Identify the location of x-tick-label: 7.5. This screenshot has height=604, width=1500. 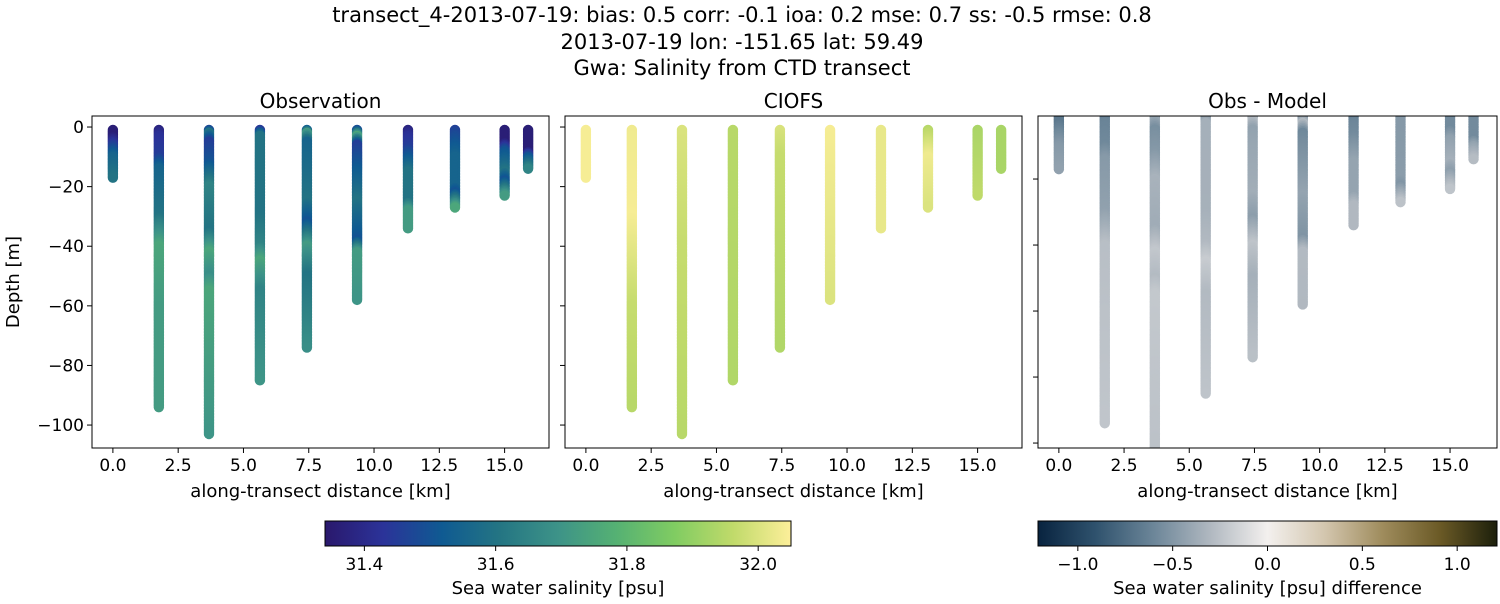
(308, 466).